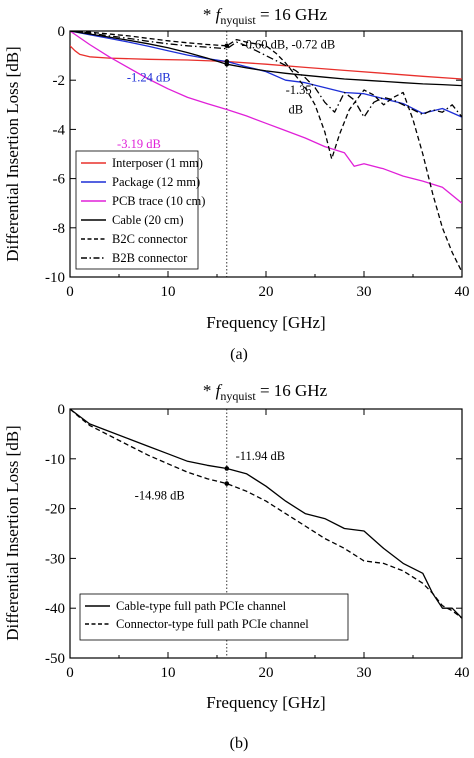 The height and width of the screenshot is (758, 474). Describe the element at coordinates (265, 322) in the screenshot. I see `chart-a-xlabel: Frequency [GHz]` at that location.